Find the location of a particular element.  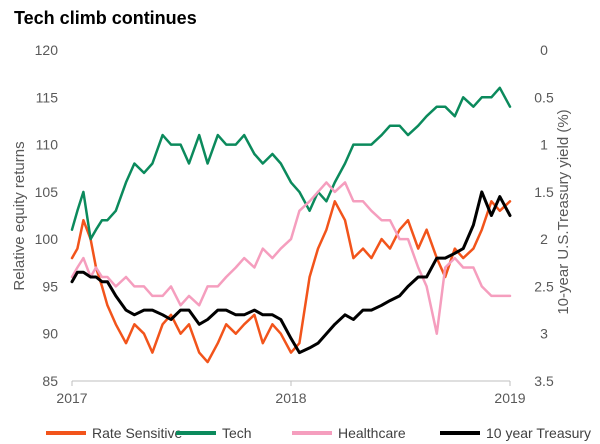

y-tick-label: 90 is located at coordinates (50, 334).